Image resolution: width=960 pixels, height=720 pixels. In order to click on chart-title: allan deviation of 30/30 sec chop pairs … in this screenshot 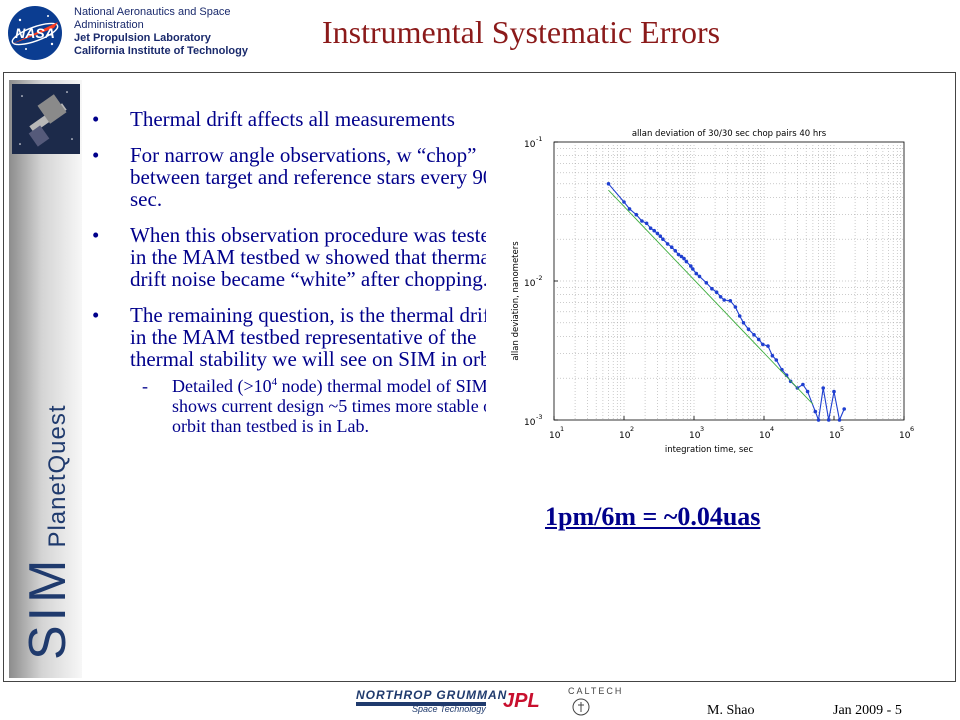, I will do `click(729, 134)`.